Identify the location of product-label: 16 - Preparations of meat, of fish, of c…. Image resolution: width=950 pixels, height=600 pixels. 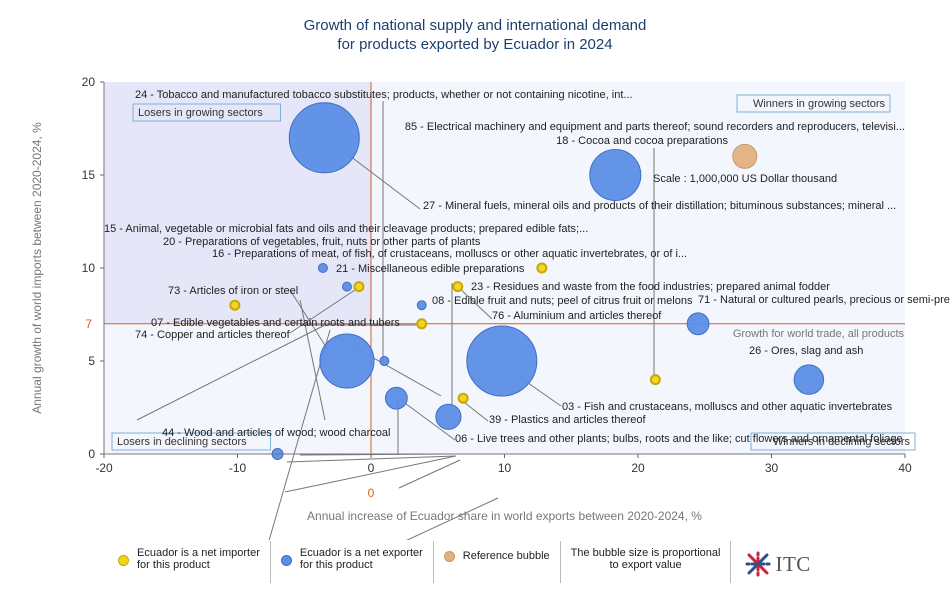
(449, 254).